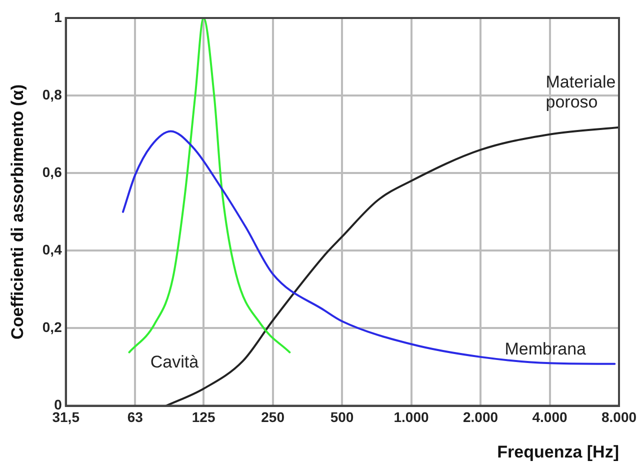 The width and height of the screenshot is (641, 471). Describe the element at coordinates (545, 348) in the screenshot. I see `series-label: Membrana` at that location.